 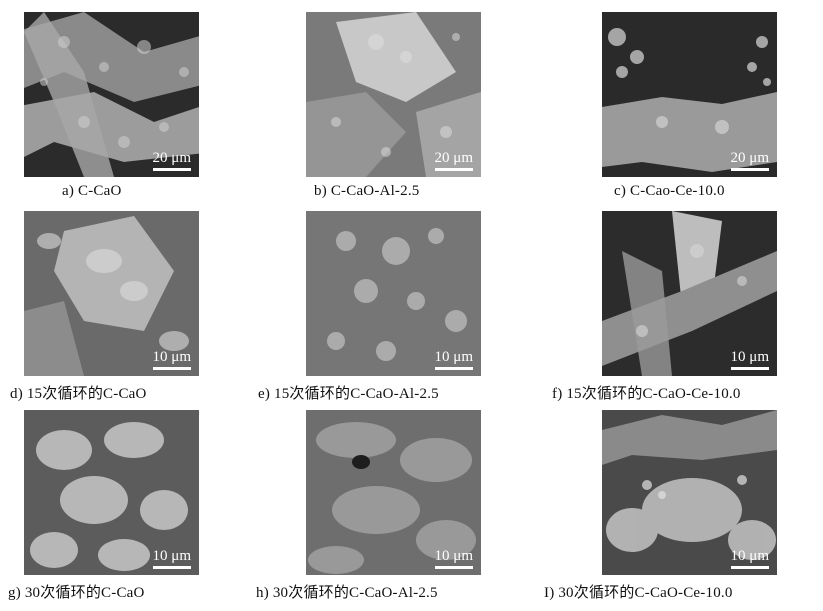 What do you see at coordinates (348, 394) in the screenshot?
I see `panel-caption: e) 15次循环的C-CaO-Al-2.5` at bounding box center [348, 394].